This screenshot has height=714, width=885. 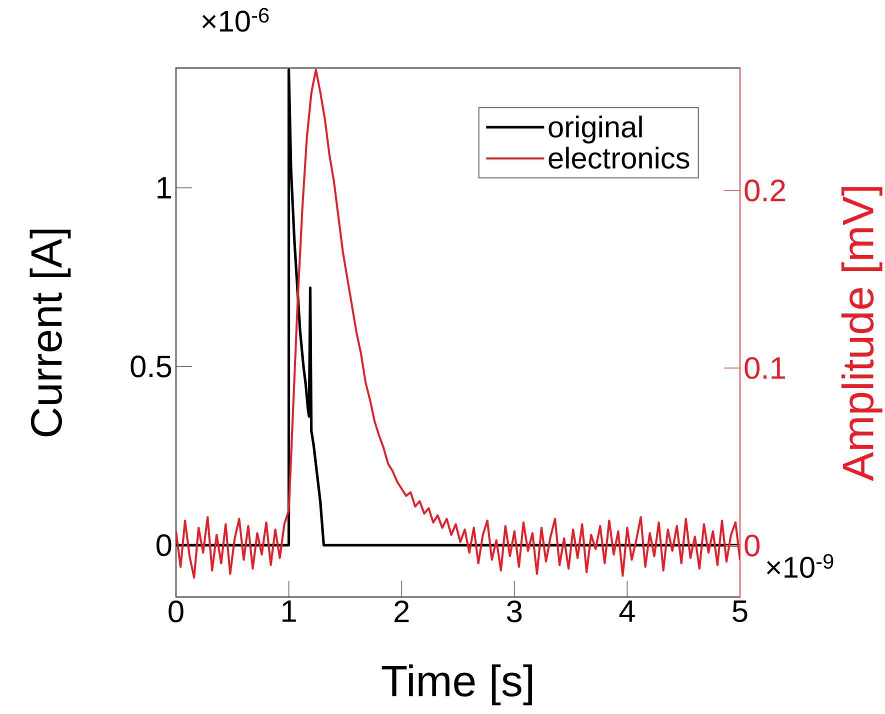 I want to click on text: ×10$^{-9}$, so click(x=800, y=566).